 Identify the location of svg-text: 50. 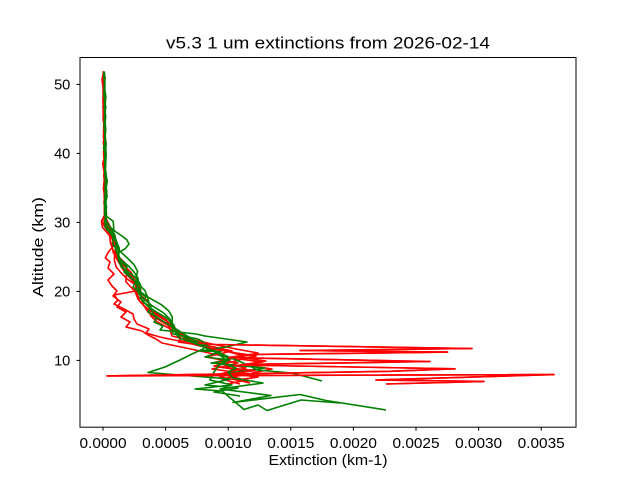
(62, 86).